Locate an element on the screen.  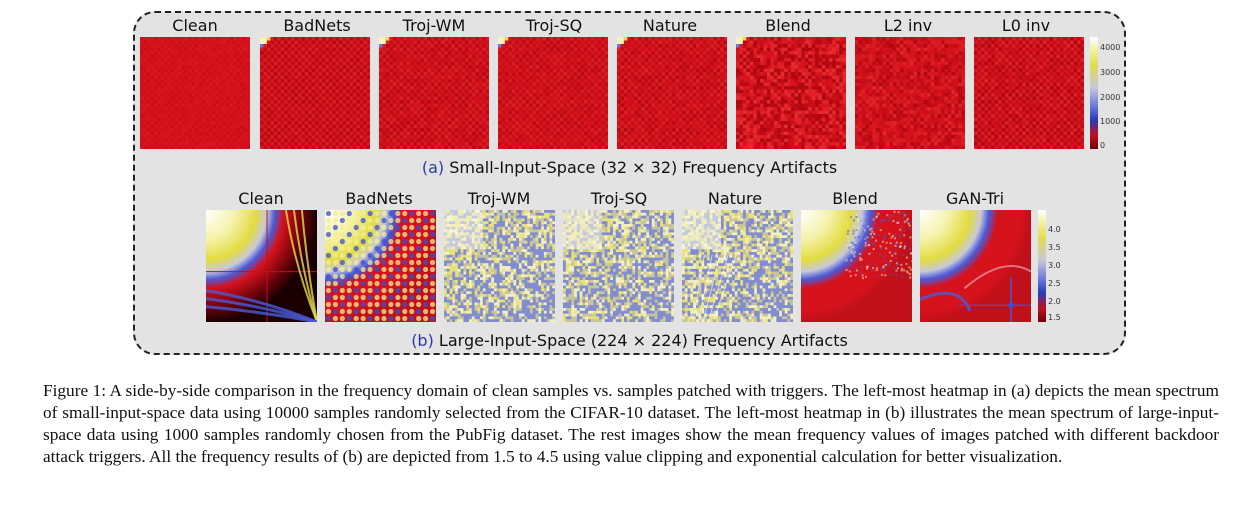
colorbar-b is located at coordinates (1042, 266).